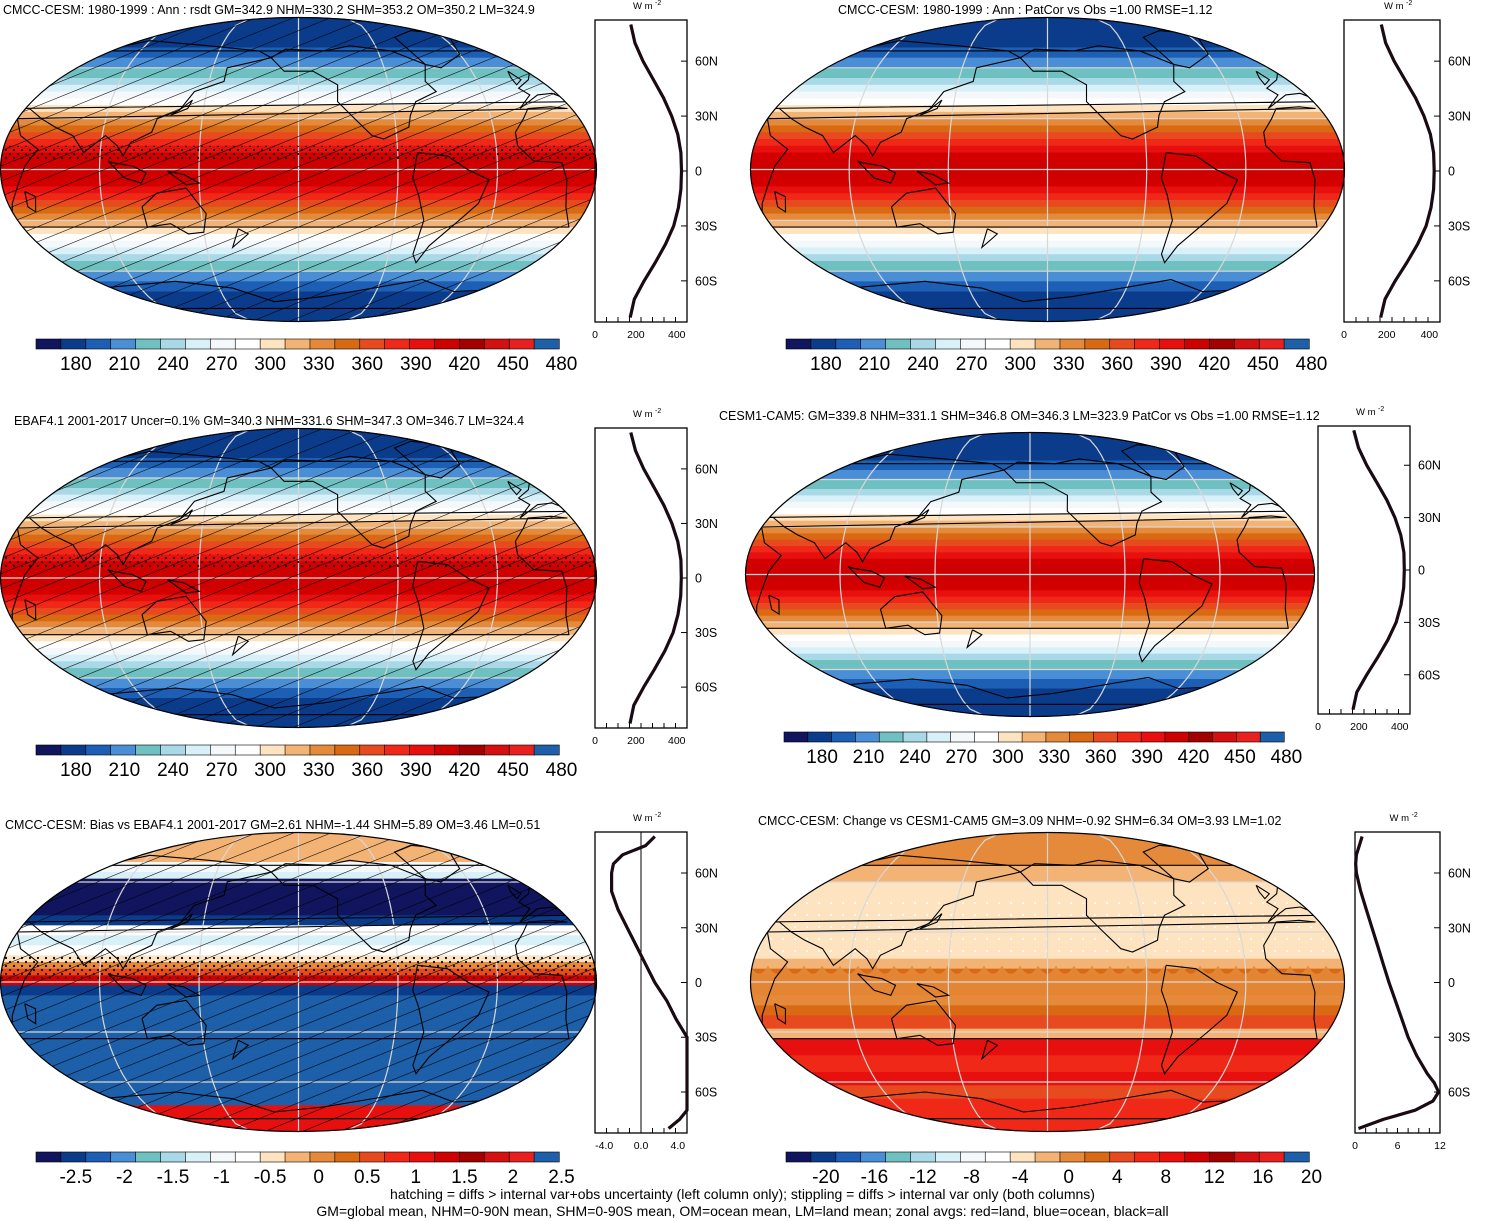 Image resolution: width=1485 pixels, height=1221 pixels. I want to click on x-tick-label: 4.0, so click(677, 1146).